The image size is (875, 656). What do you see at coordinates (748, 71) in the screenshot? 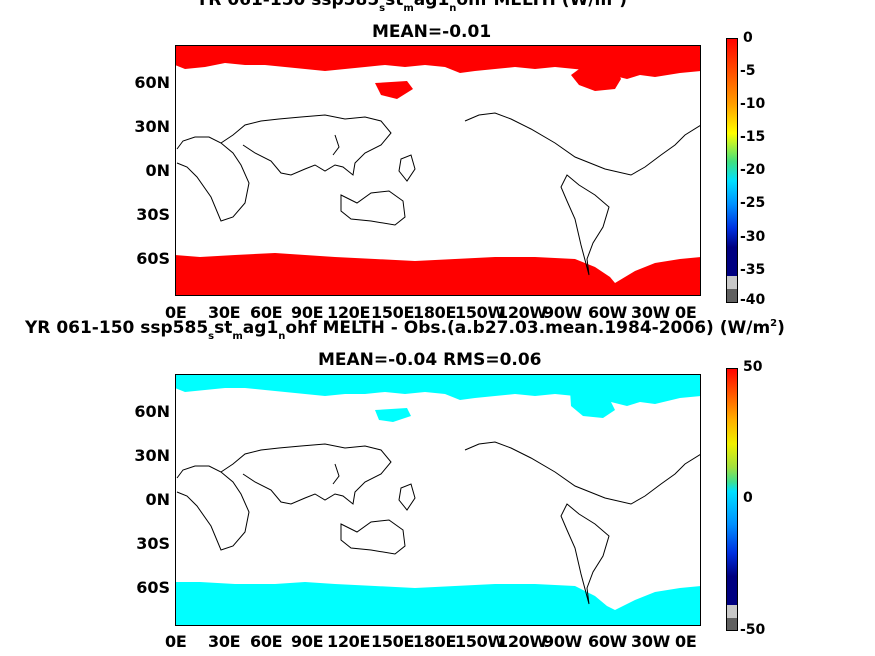
I see `panel1-cb-tick: -5` at bounding box center [748, 71].